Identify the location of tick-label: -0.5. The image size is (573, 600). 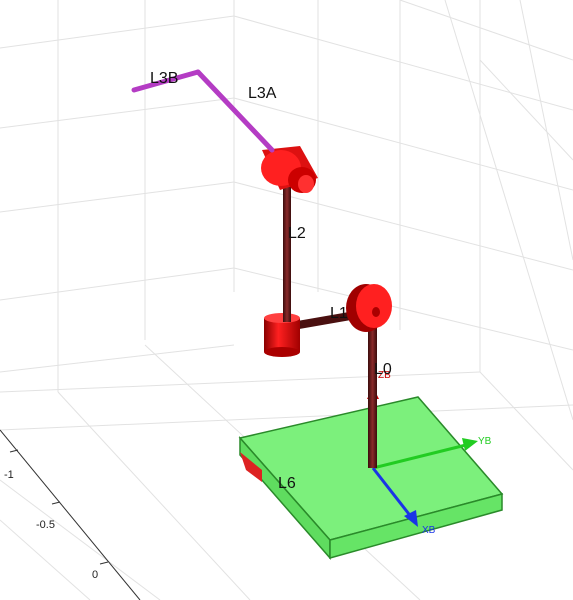
(45, 525).